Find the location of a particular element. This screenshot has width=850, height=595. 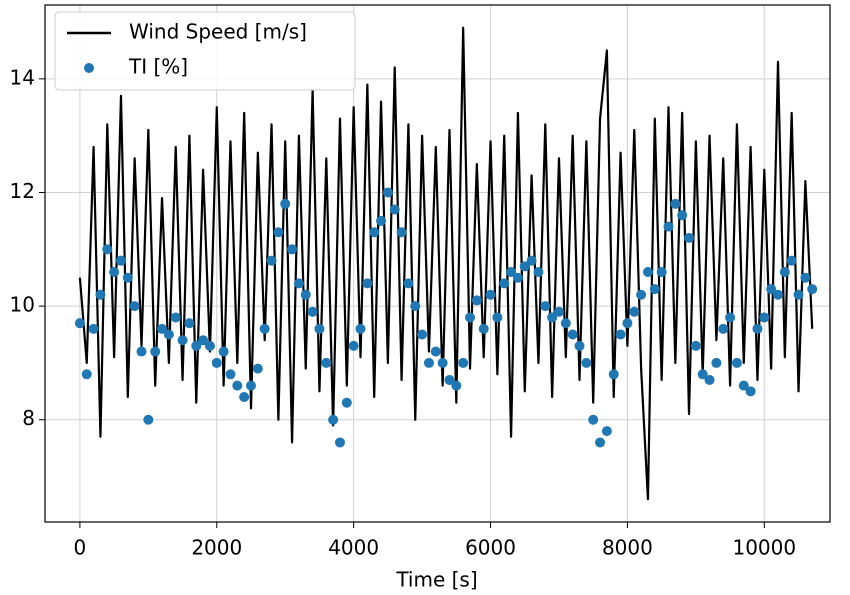

x-tick-label: 6000 is located at coordinates (490, 548).